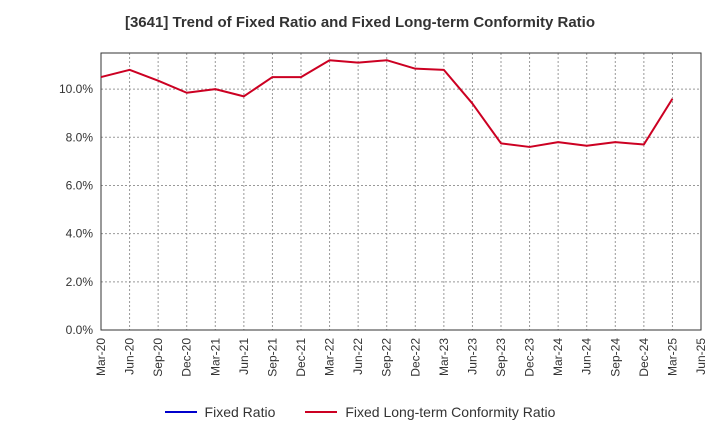 This screenshot has height=440, width=720. What do you see at coordinates (158, 357) in the screenshot?
I see `x-tick-label: Sep-20` at bounding box center [158, 357].